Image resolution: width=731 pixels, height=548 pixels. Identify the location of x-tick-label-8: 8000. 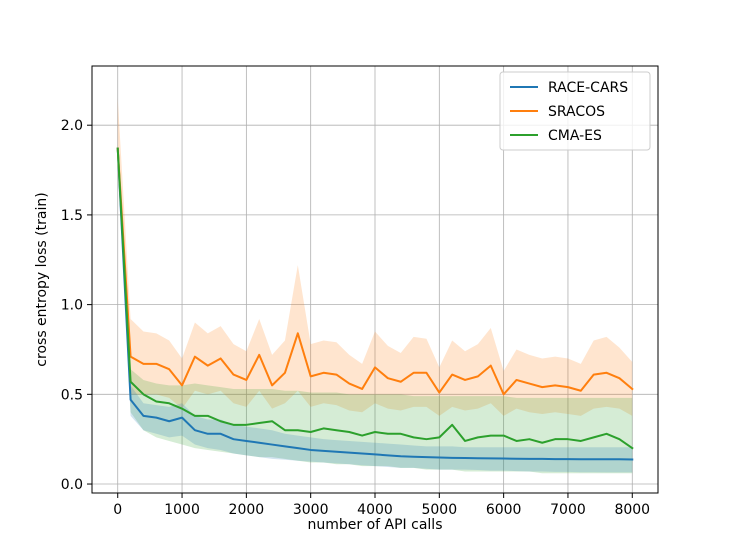
(632, 510).